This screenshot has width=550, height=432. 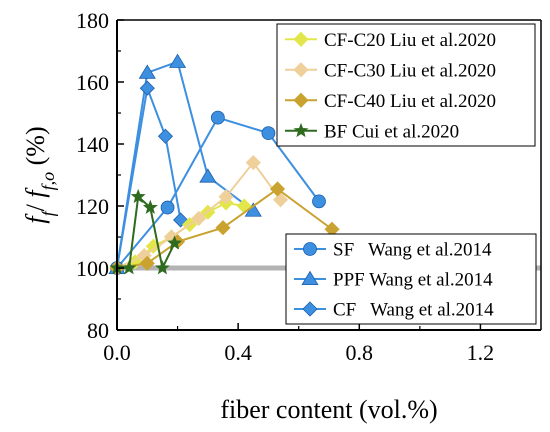 What do you see at coordinates (391, 131) in the screenshot?
I see `legend-label: BF Cui et al.2020` at bounding box center [391, 131].